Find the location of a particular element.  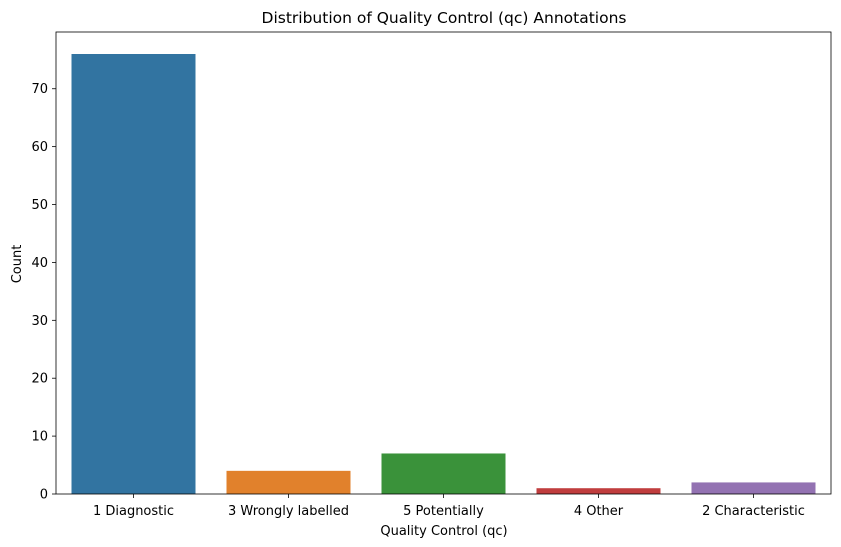

x-tick-label: 2 Characteristic is located at coordinates (753, 511).